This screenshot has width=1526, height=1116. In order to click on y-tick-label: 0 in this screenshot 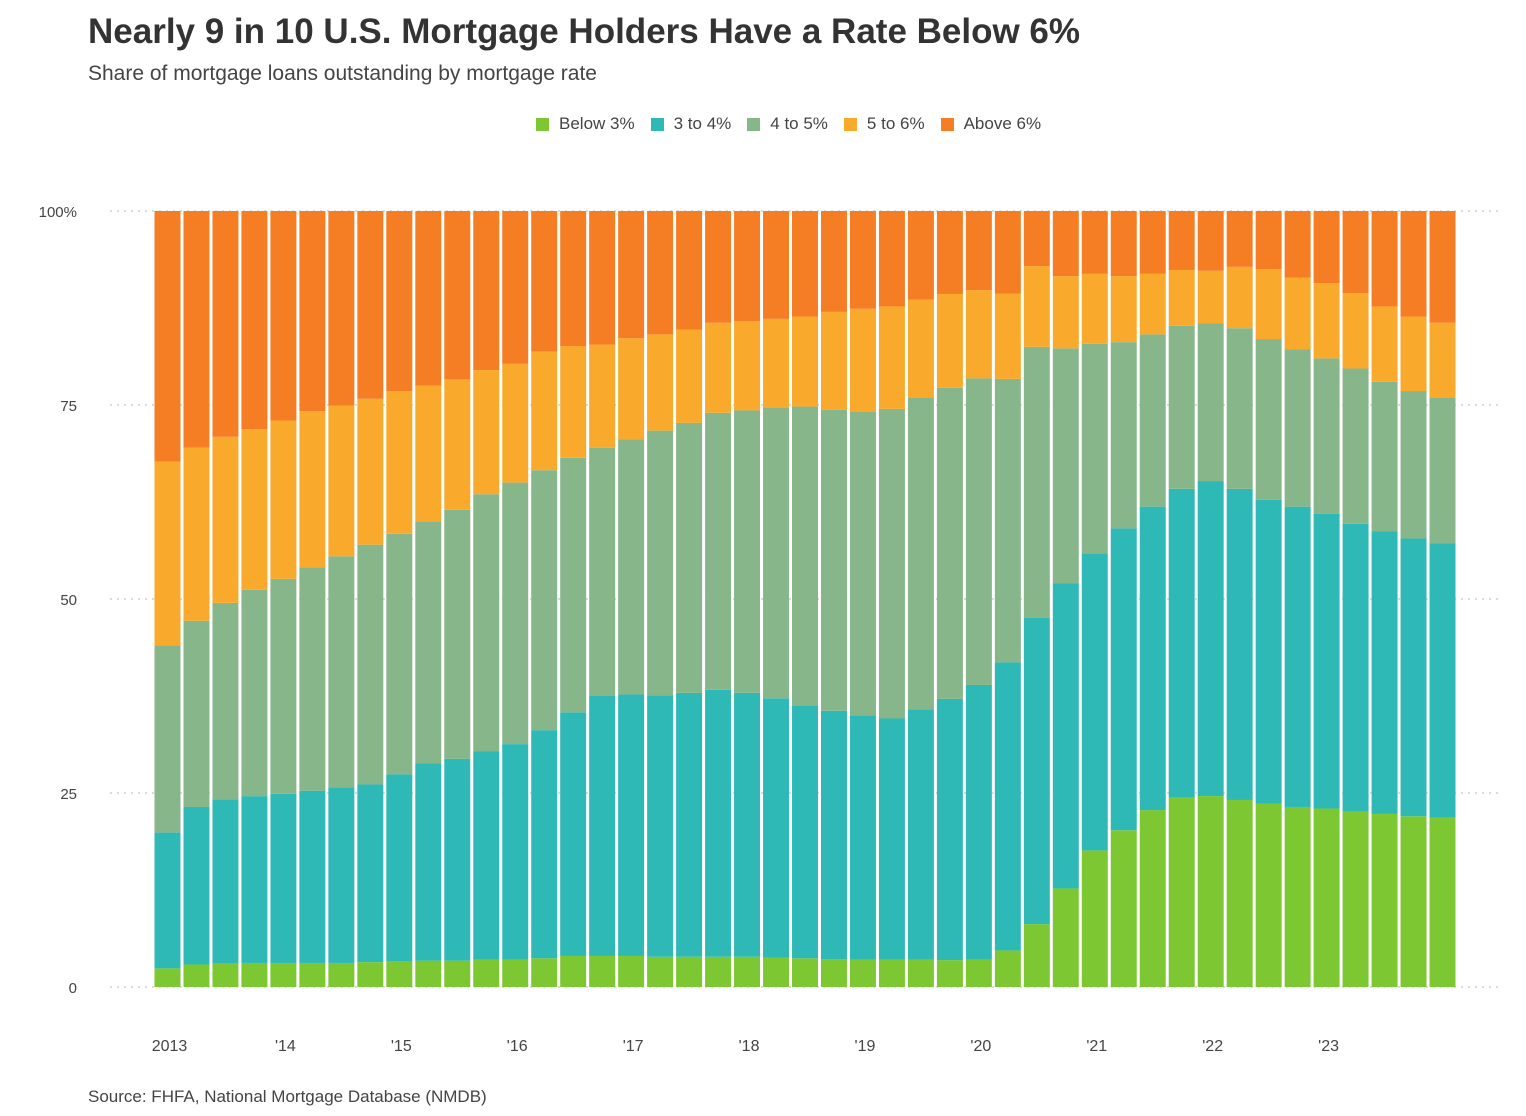, I will do `click(73, 988)`.